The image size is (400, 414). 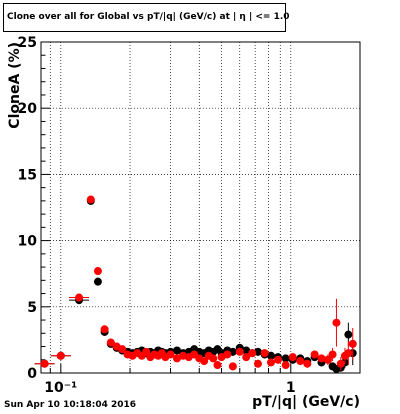 What do you see at coordinates (32, 308) in the screenshot?
I see `y-tick-label: 5` at bounding box center [32, 308].